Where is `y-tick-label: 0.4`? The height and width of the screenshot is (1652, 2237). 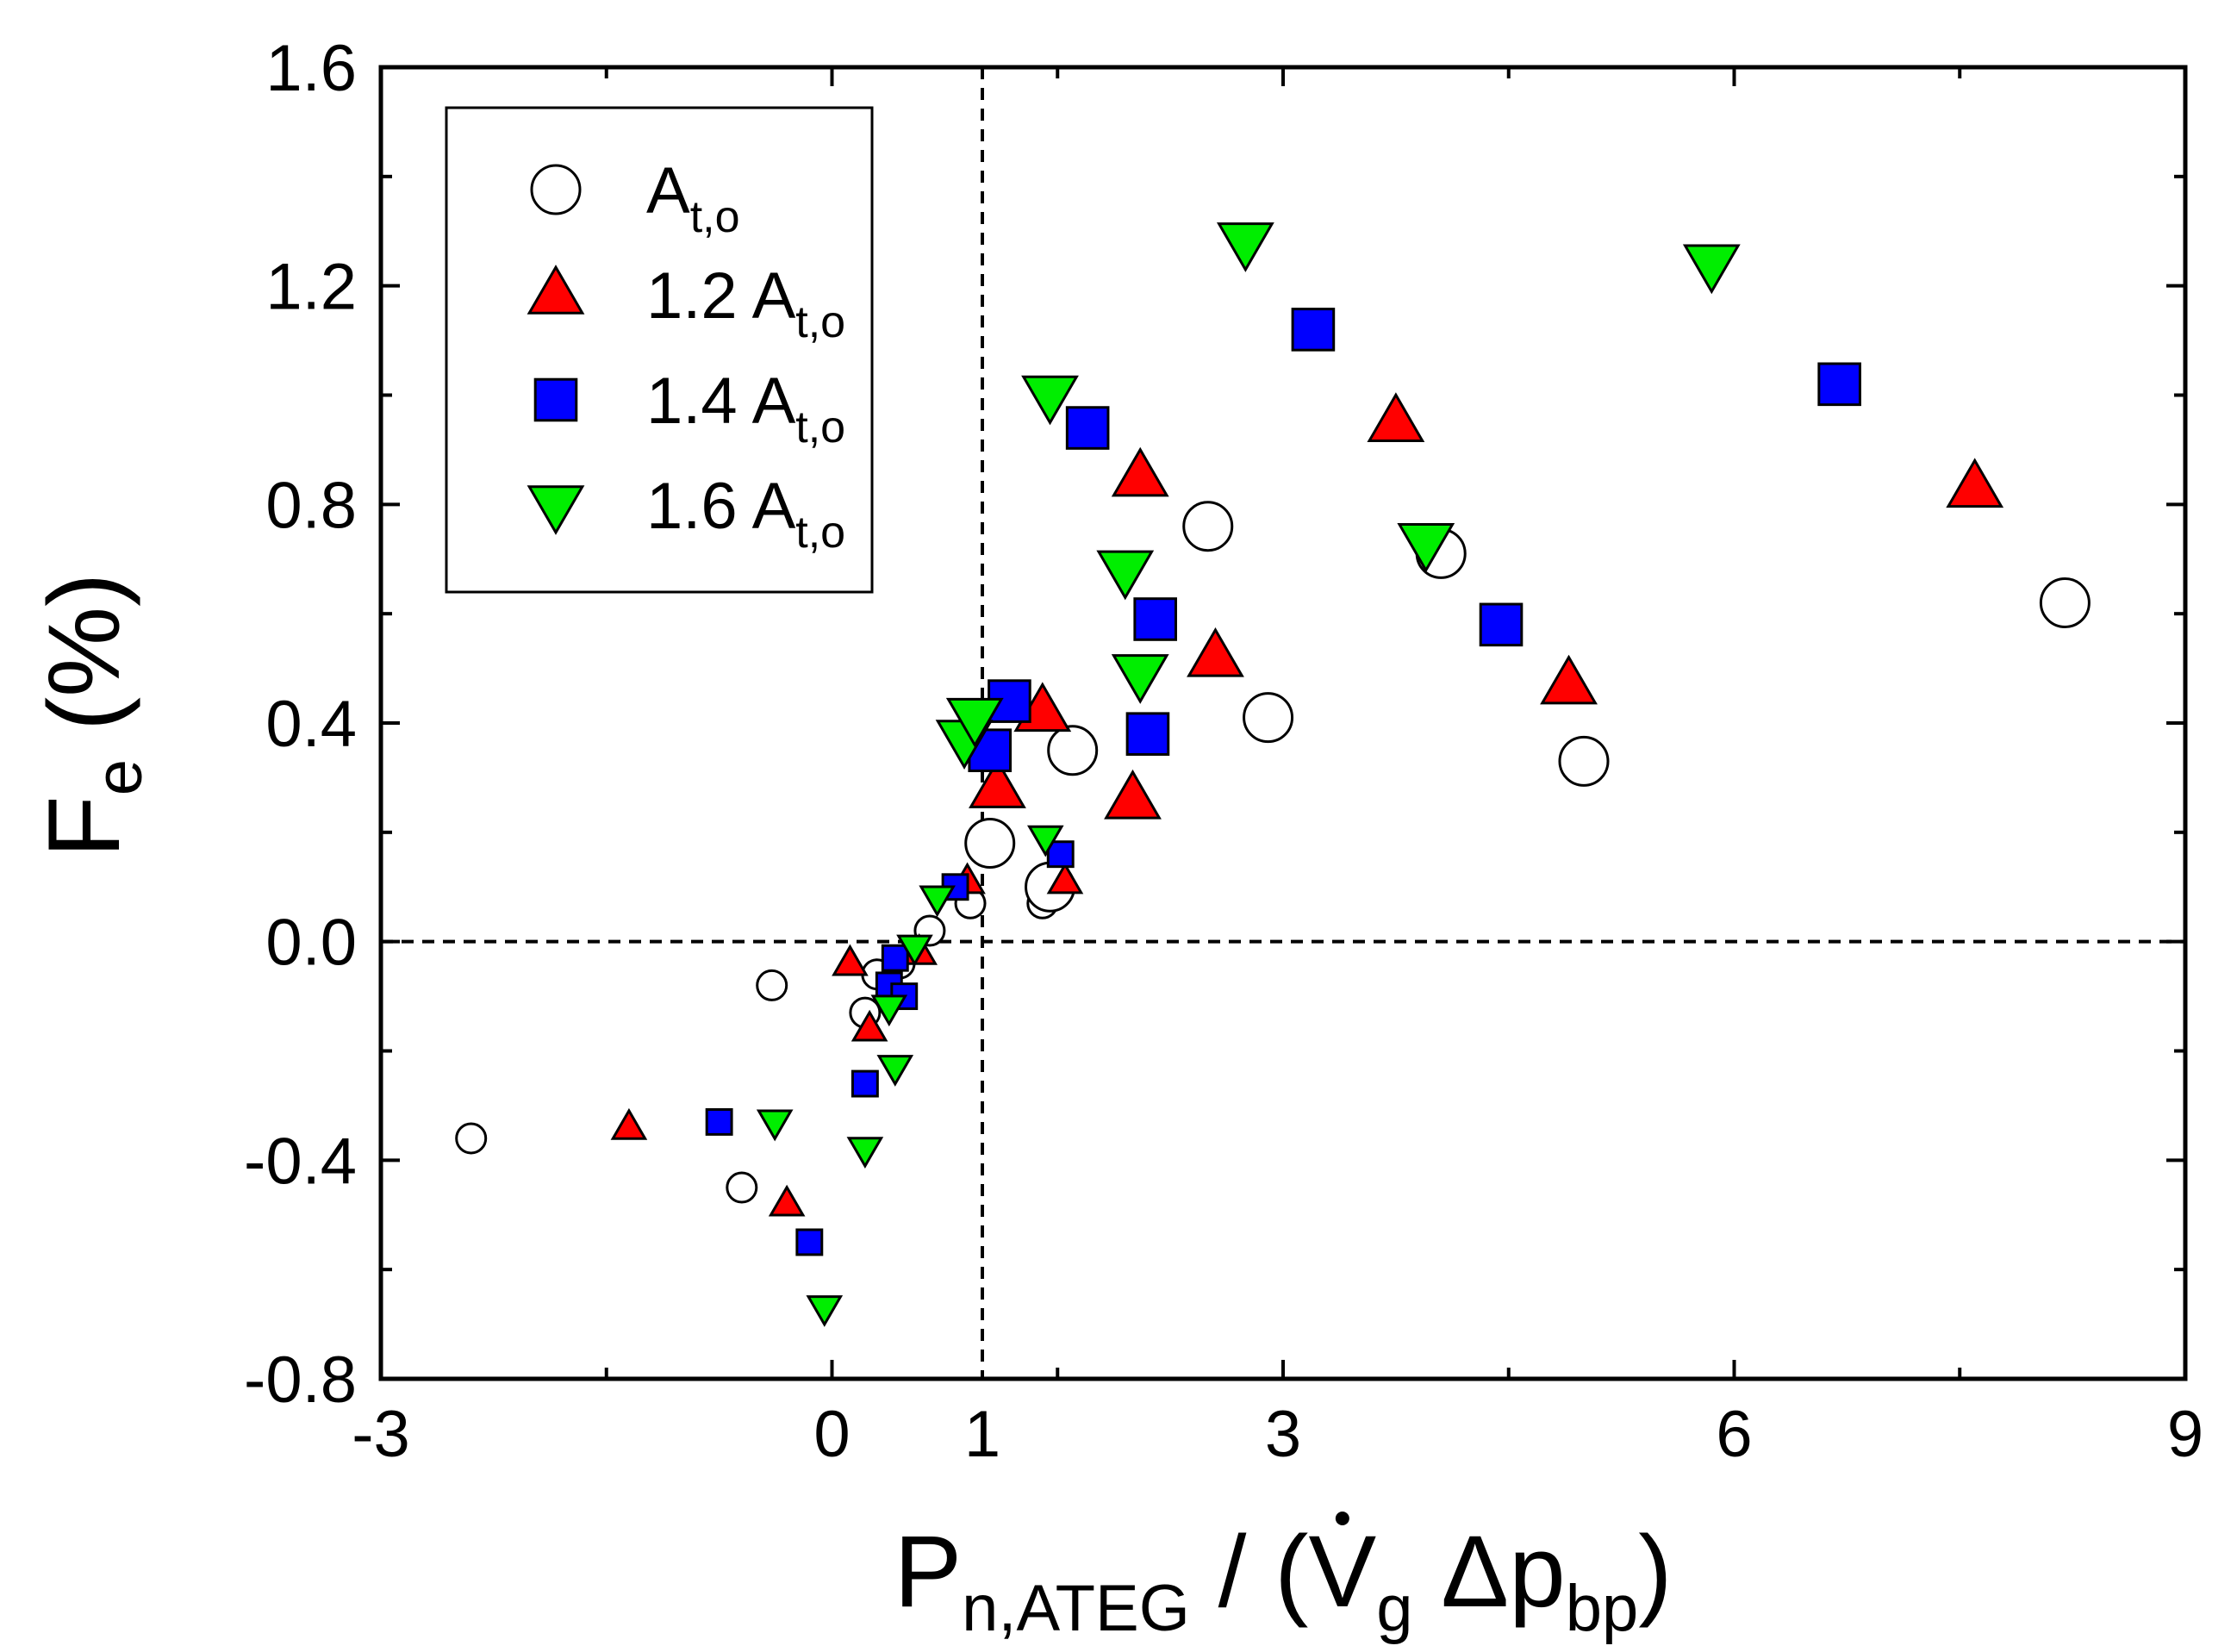
y-tick-label: 0.4 is located at coordinates (311, 724).